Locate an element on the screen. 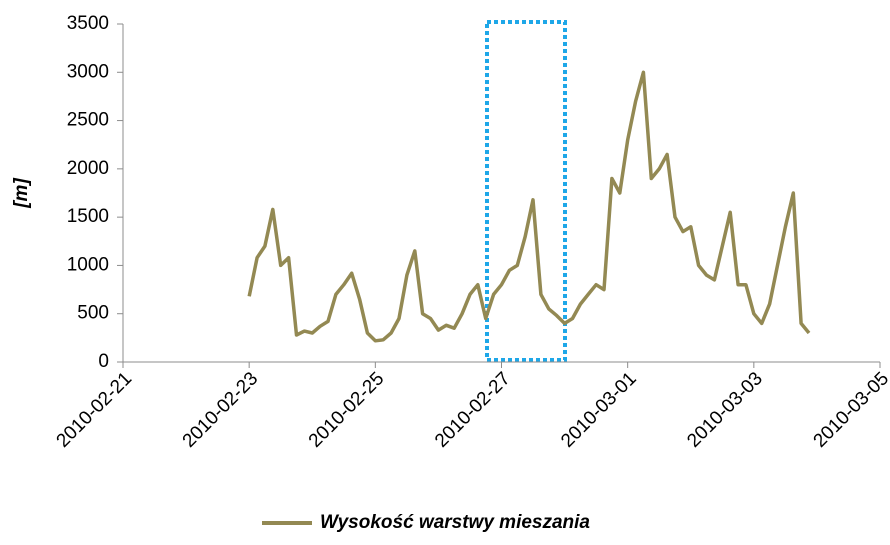 The height and width of the screenshot is (545, 890). x-tick-label: 2010-03-01 is located at coordinates (599, 410).